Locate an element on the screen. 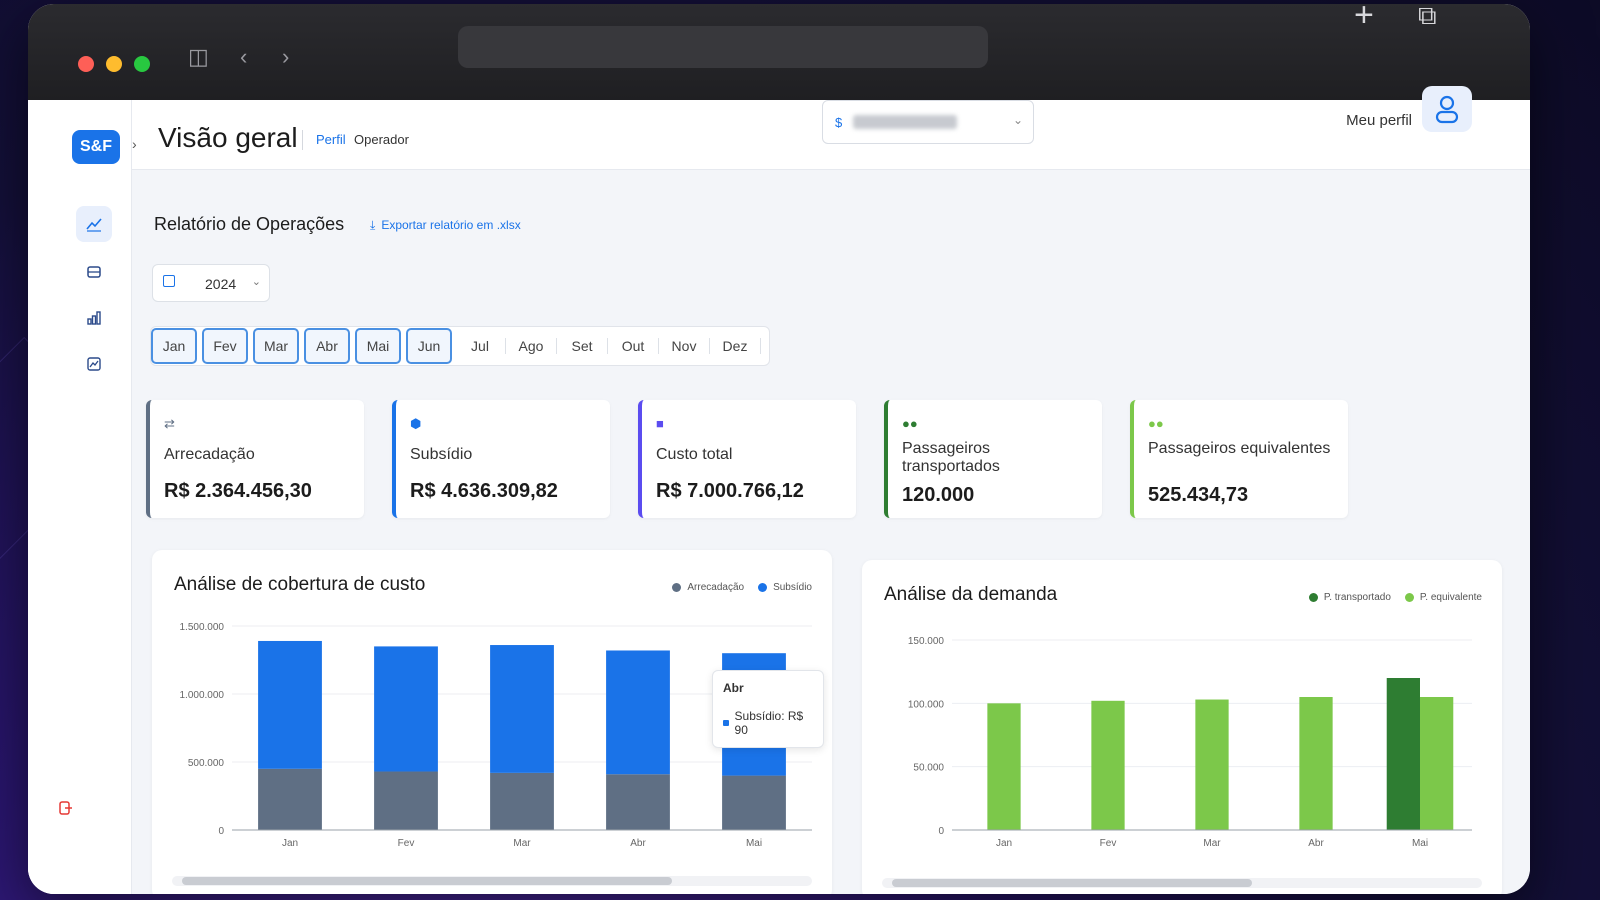 The width and height of the screenshot is (1600, 900). chart-legend: Arrecadação Subsídio is located at coordinates (742, 587).